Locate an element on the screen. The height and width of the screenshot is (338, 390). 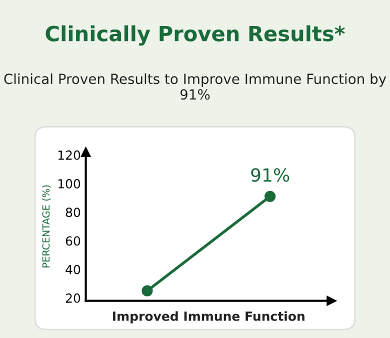
x-axis-title: Improved Immune Function is located at coordinates (208, 317).